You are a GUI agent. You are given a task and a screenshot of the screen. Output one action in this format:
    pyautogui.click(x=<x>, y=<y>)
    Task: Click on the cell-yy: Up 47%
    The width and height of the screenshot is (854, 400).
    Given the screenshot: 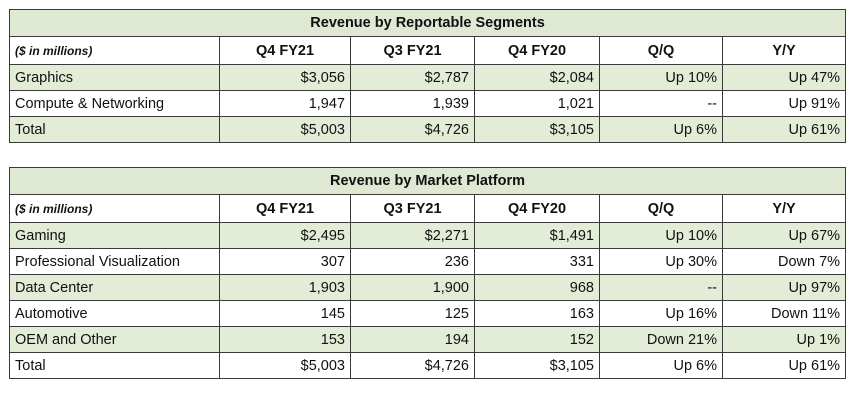 What is the action you would take?
    pyautogui.click(x=784, y=77)
    